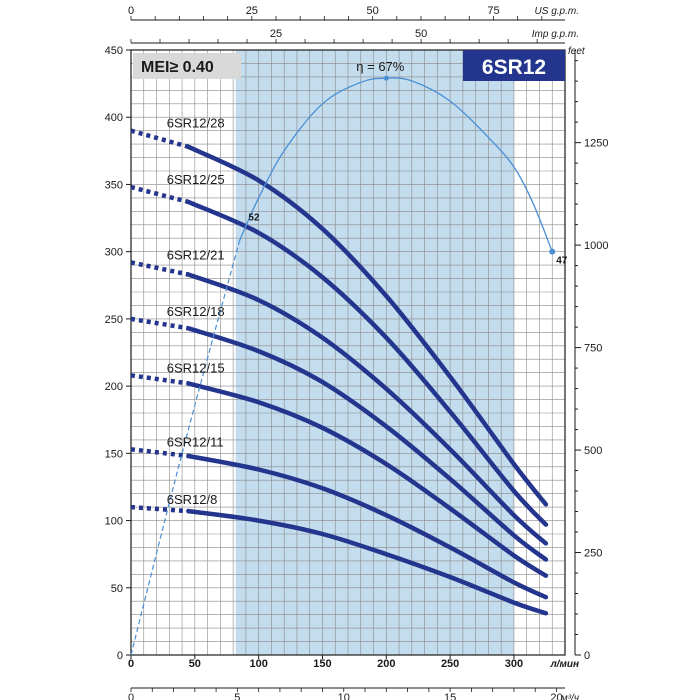  I want to click on right-axis-tick-label: 250, so click(593, 554).